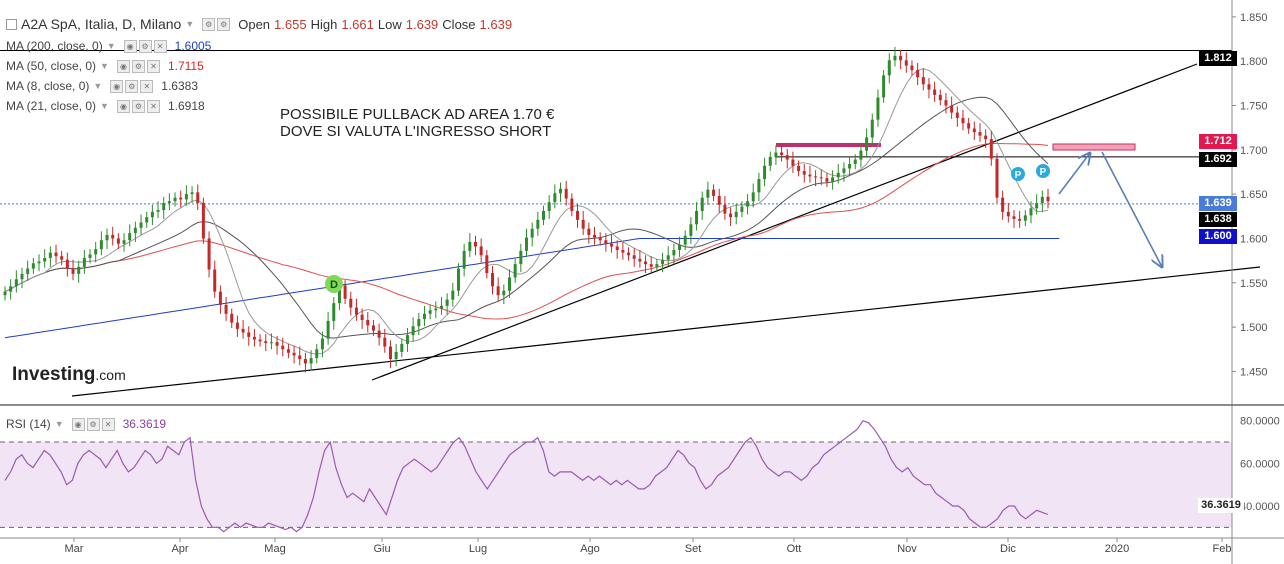  I want to click on close-value: 1.639, so click(496, 24).